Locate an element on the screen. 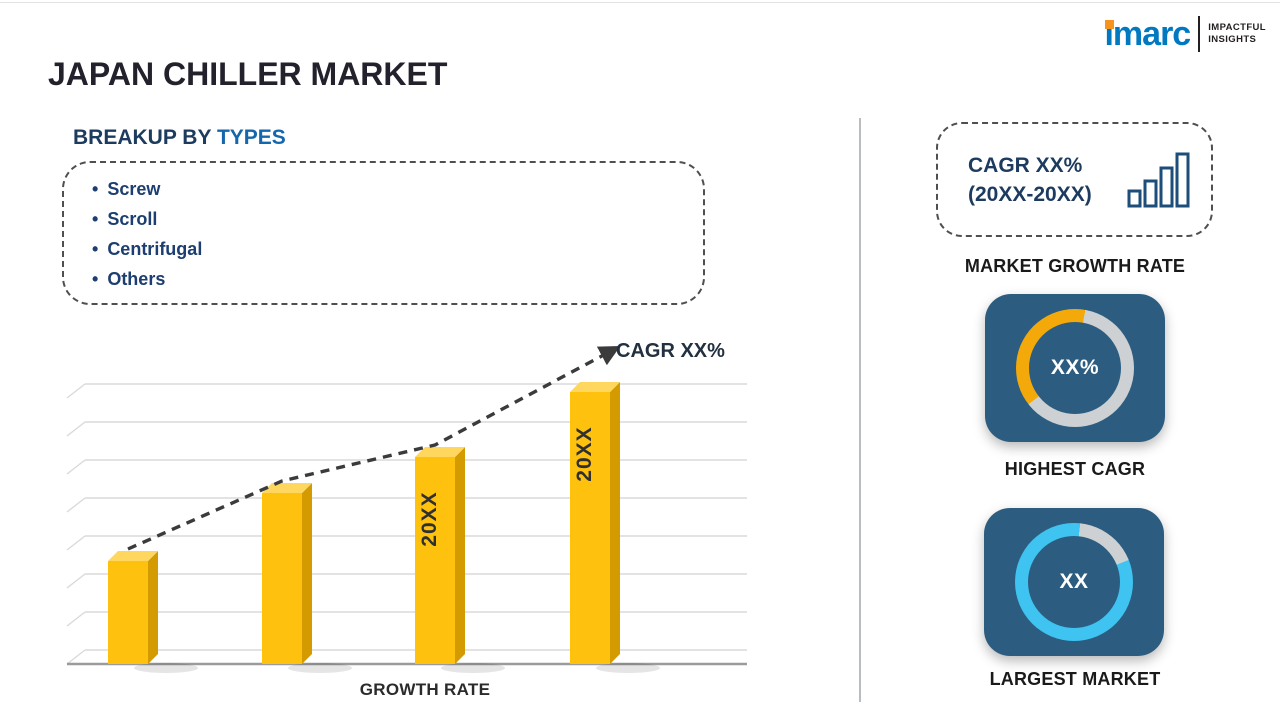  list-item: Centrifugal is located at coordinates (397, 249).